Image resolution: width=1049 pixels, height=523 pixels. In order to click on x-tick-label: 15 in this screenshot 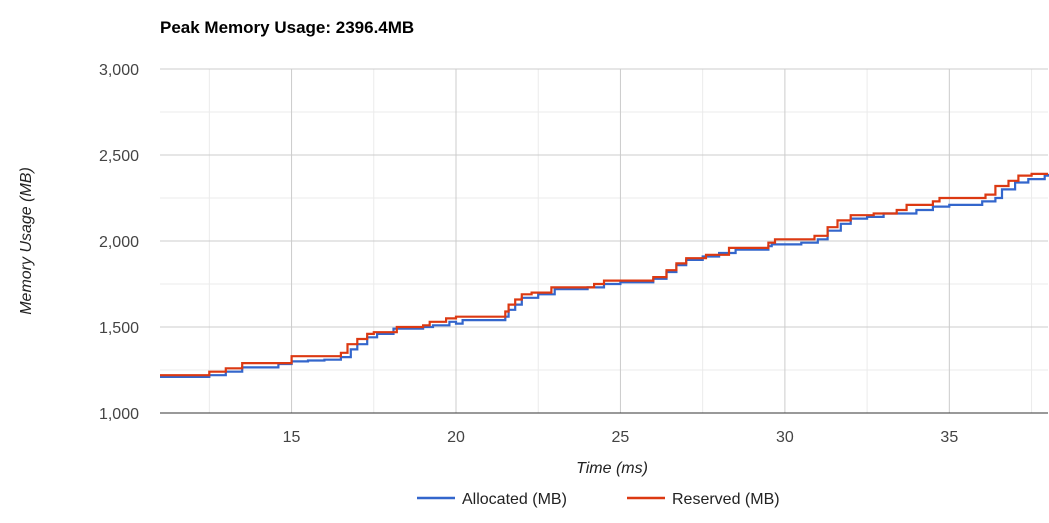, I will do `click(292, 437)`.